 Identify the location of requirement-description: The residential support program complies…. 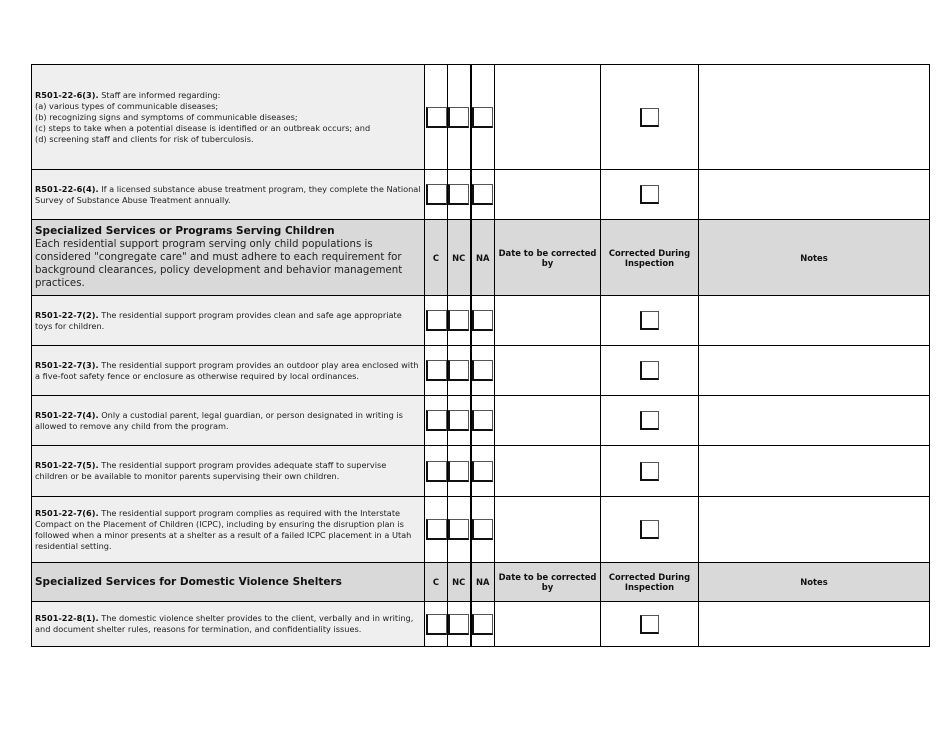
(223, 529).